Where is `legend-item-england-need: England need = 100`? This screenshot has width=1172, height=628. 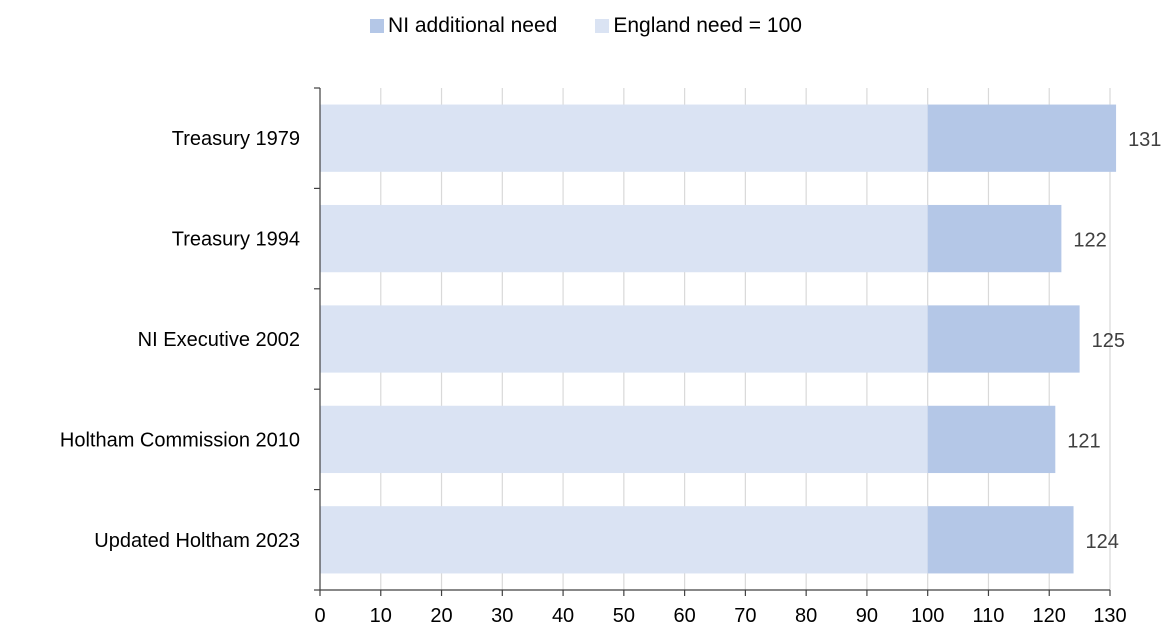
legend-item-england-need: England need = 100 is located at coordinates (698, 26).